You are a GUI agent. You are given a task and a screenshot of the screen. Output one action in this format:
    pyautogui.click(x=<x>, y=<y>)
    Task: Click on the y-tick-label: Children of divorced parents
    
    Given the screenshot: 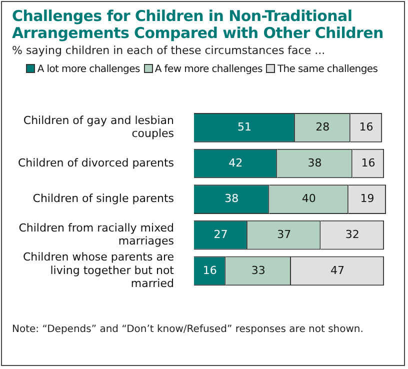 What is the action you would take?
    pyautogui.click(x=96, y=163)
    